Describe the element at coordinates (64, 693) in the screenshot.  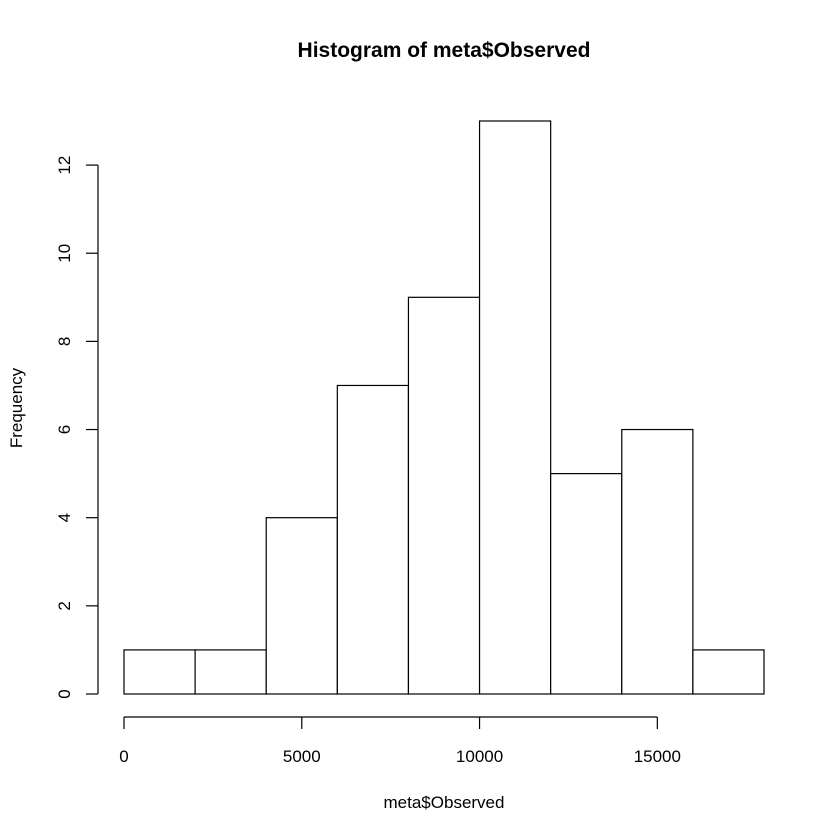
I see `y-tick-label-0: 0` at that location.